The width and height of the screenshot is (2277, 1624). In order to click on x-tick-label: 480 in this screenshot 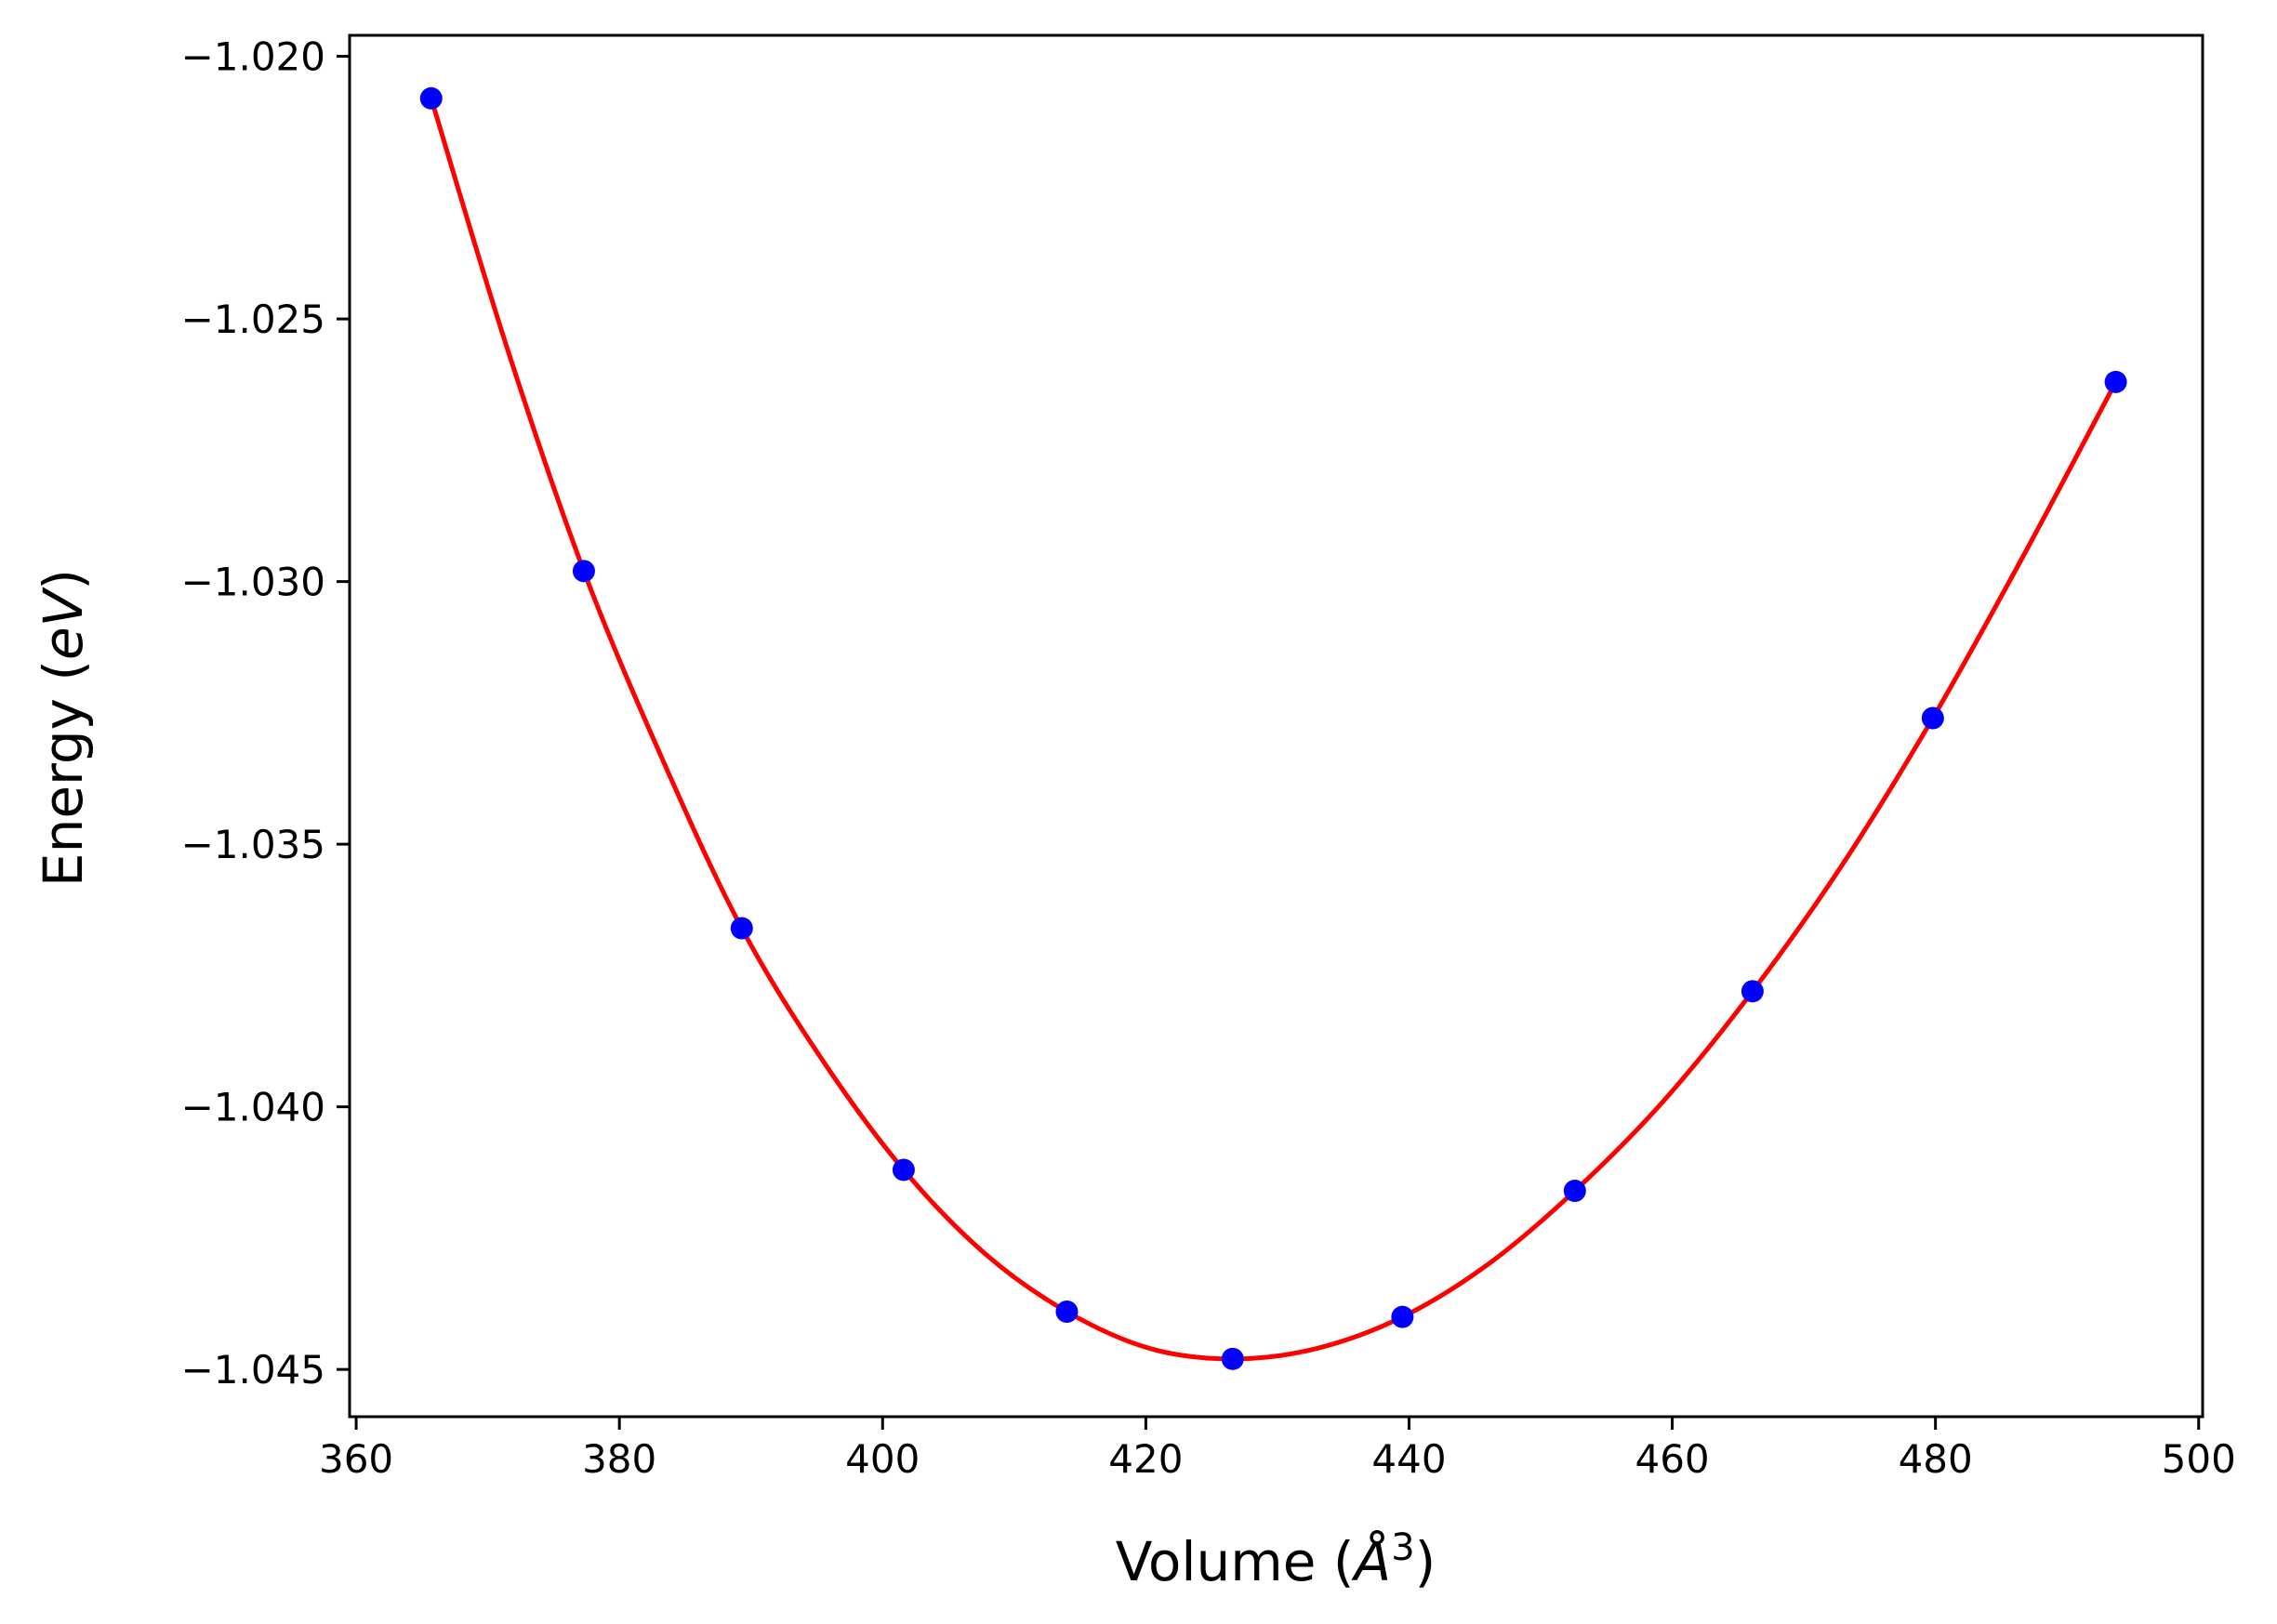, I will do `click(1936, 1459)`.